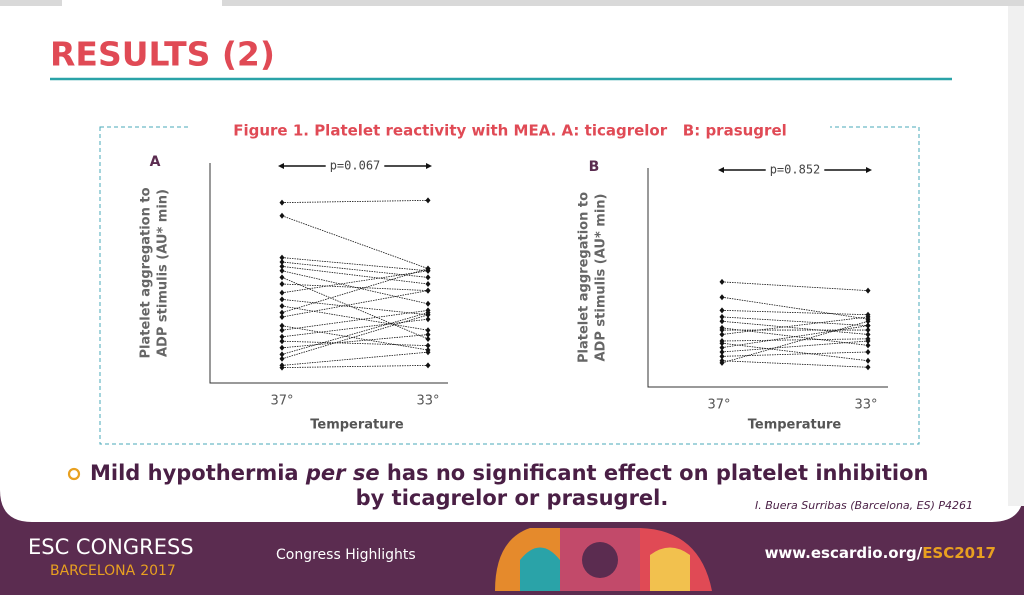 Image resolution: width=1024 pixels, height=595 pixels. I want to click on citation: I. Buera Surribas (Barcelona, ES) P4261, so click(864, 505).